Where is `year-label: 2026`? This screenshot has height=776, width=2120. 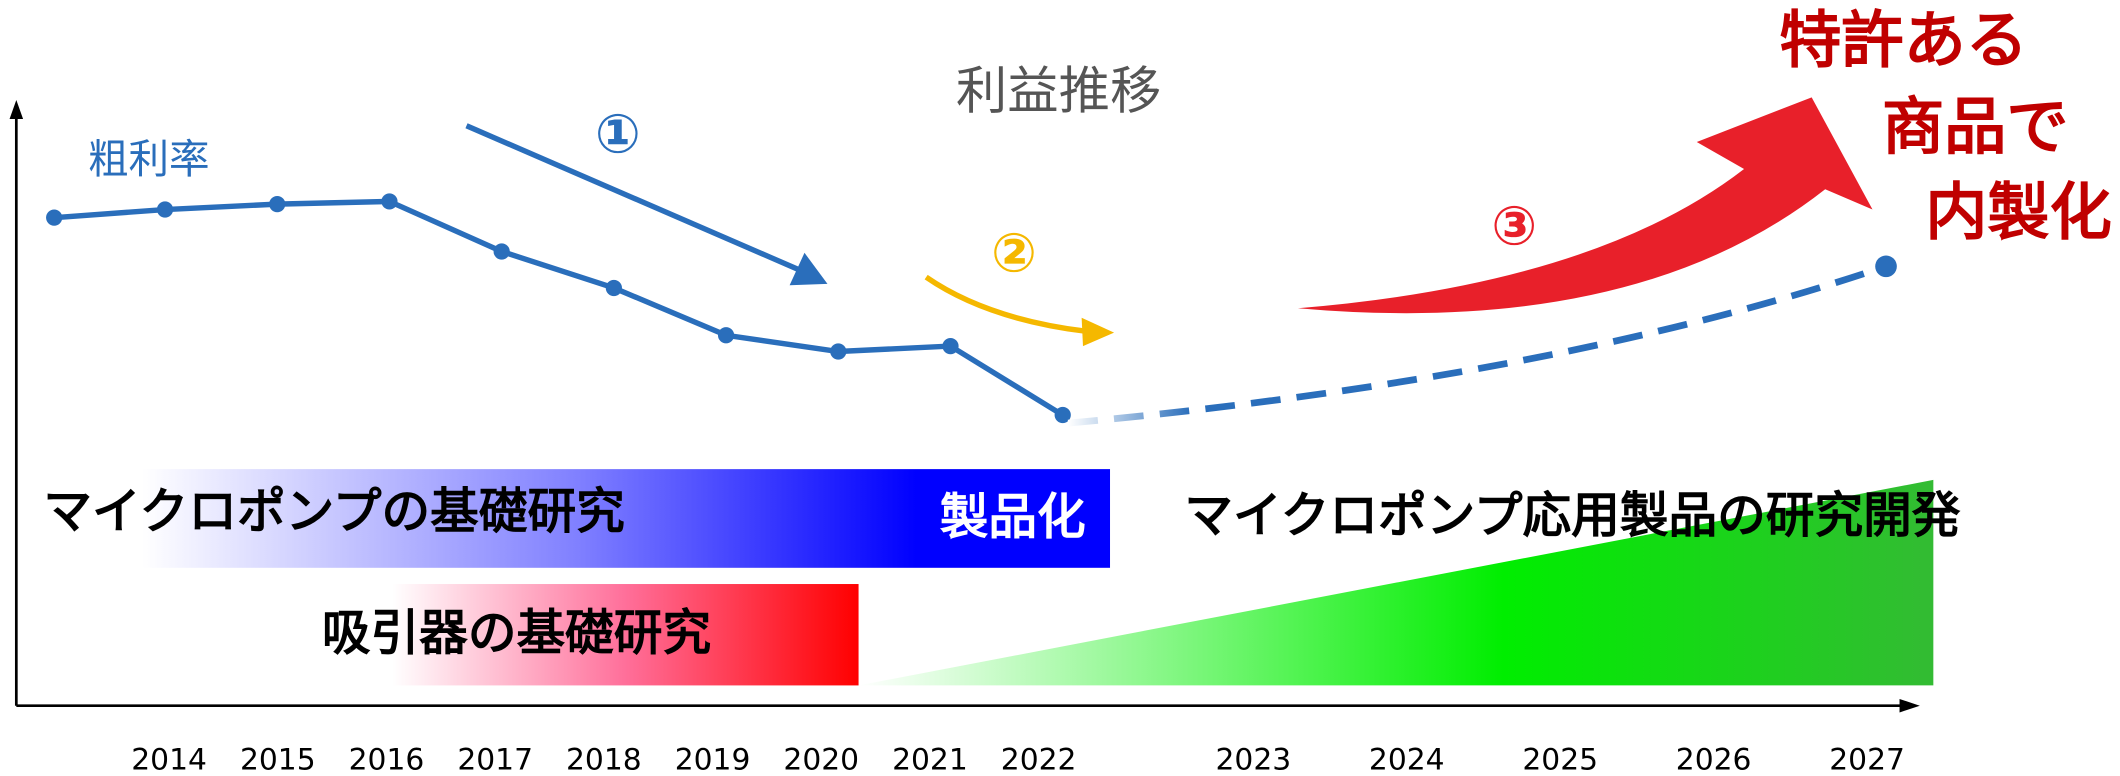
year-label: 2026 is located at coordinates (1714, 759).